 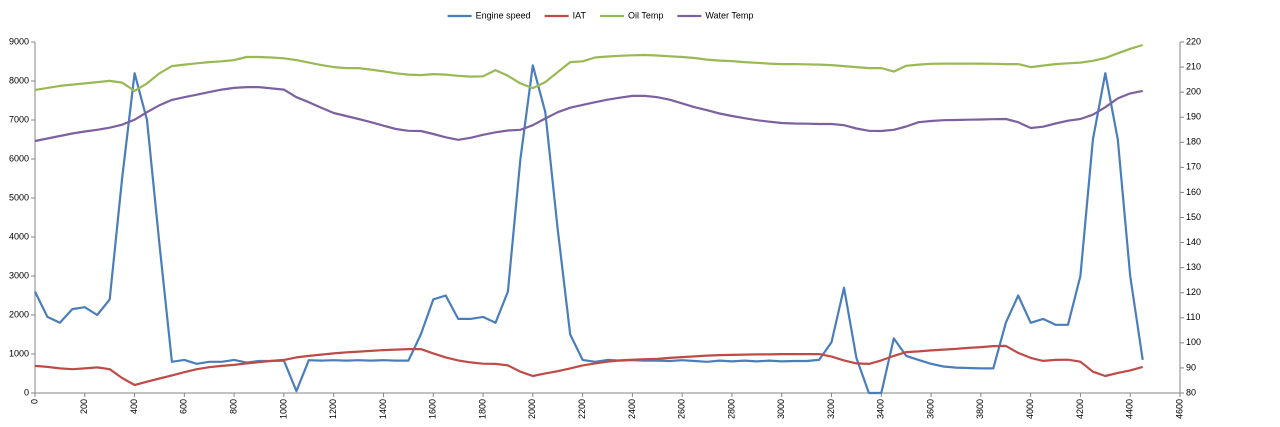 I want to click on y2-tick-label: 220, so click(x=1193, y=41).